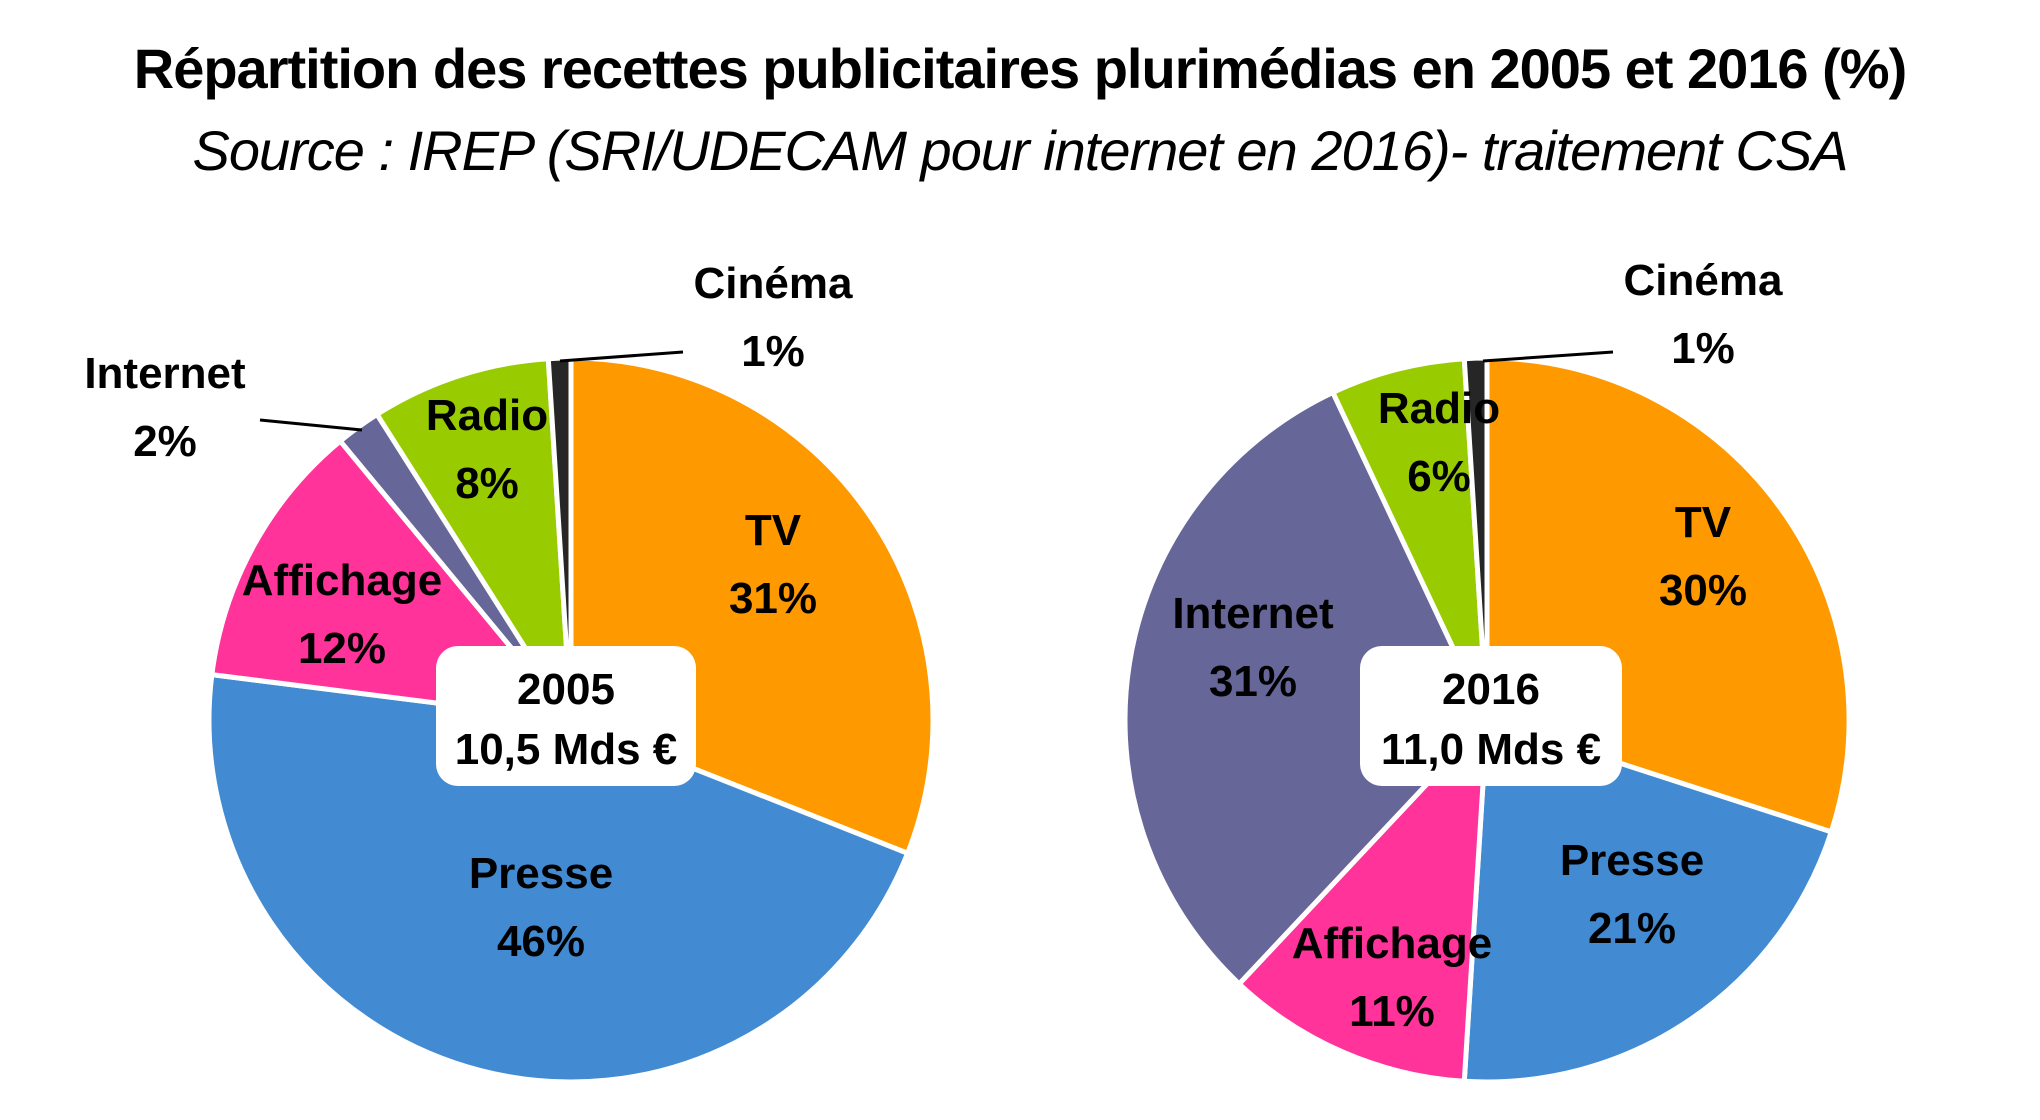 The width and height of the screenshot is (2040, 1120). I want to click on center-year: 2016, so click(1491, 689).